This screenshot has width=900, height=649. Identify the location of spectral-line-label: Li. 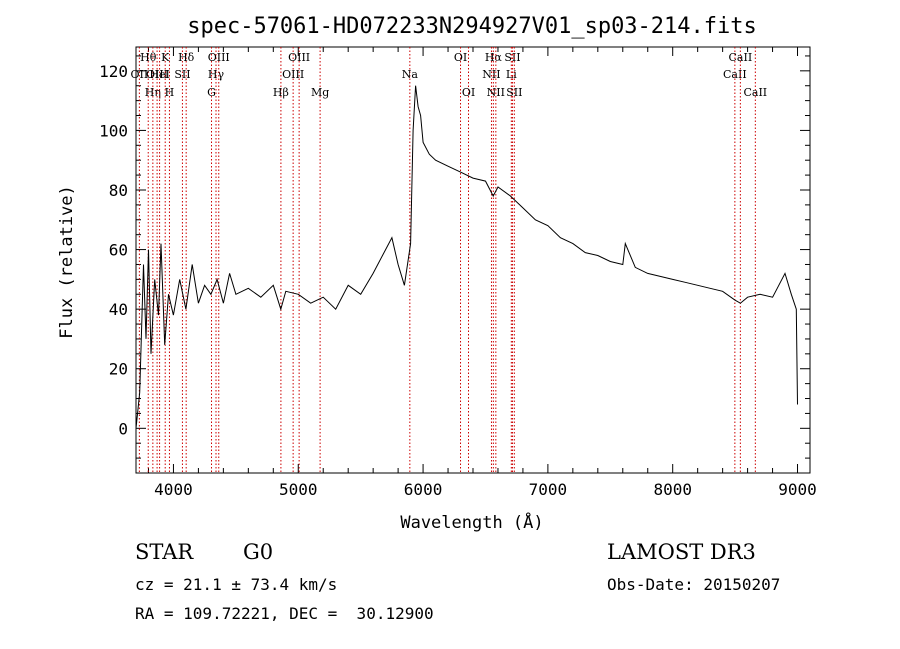
(511, 74).